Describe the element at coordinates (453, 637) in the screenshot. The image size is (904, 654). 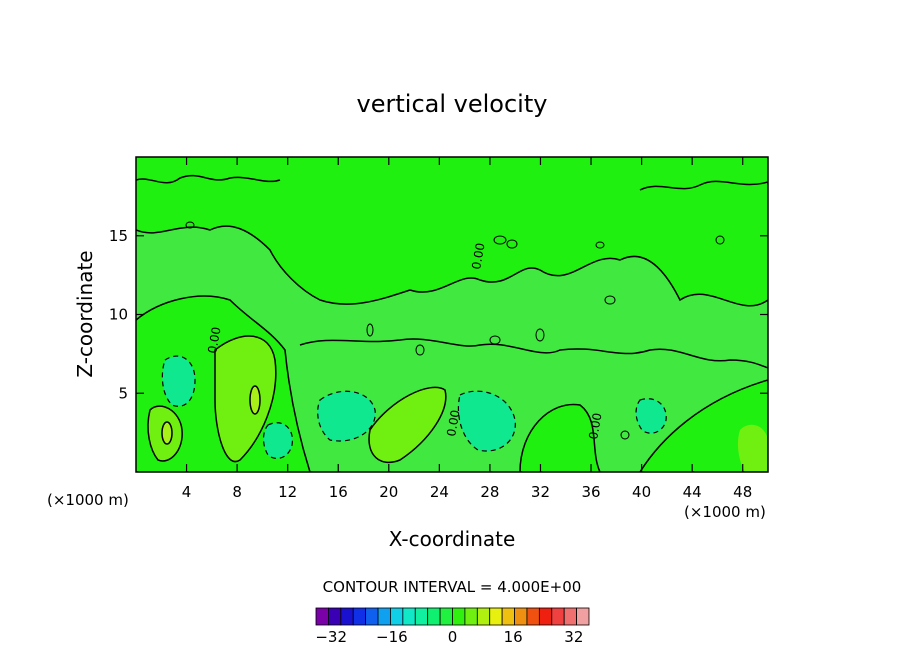
I see `colorbar-tick-label: 0` at that location.